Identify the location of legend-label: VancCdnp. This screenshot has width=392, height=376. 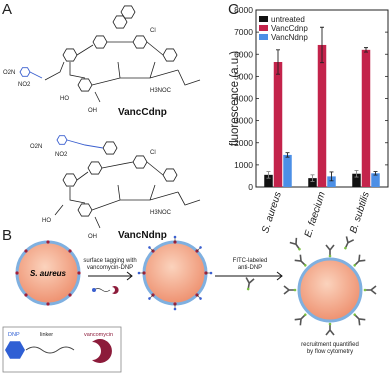
(289, 28).